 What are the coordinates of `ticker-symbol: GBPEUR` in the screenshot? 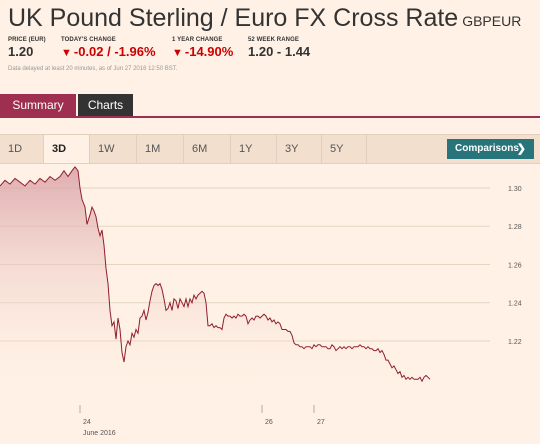 It's located at (492, 21).